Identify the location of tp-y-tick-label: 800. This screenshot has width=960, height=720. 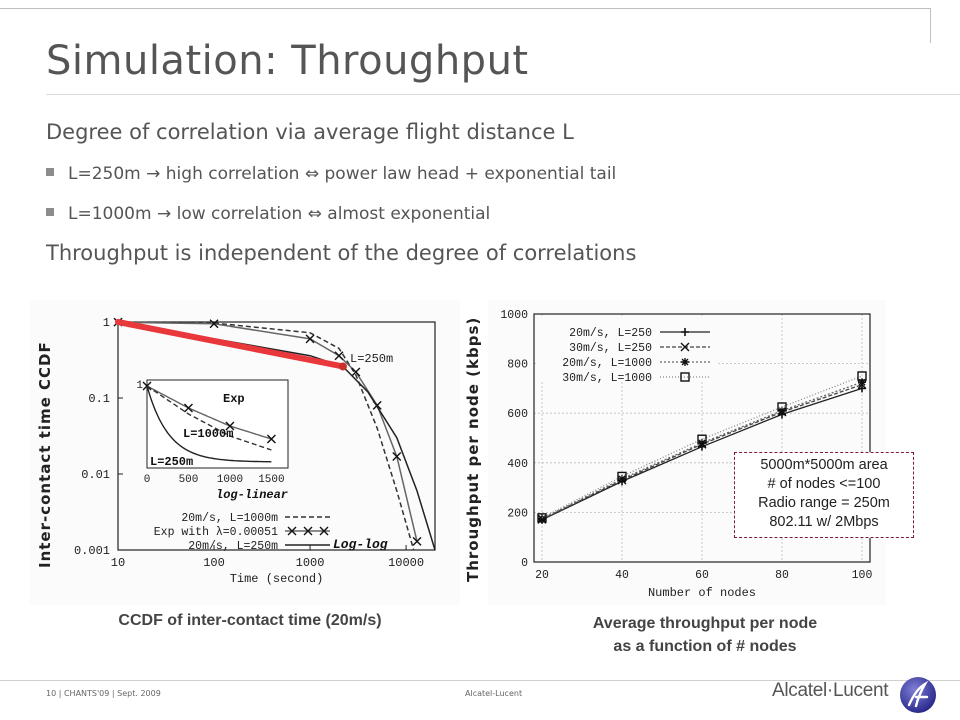
(517, 365).